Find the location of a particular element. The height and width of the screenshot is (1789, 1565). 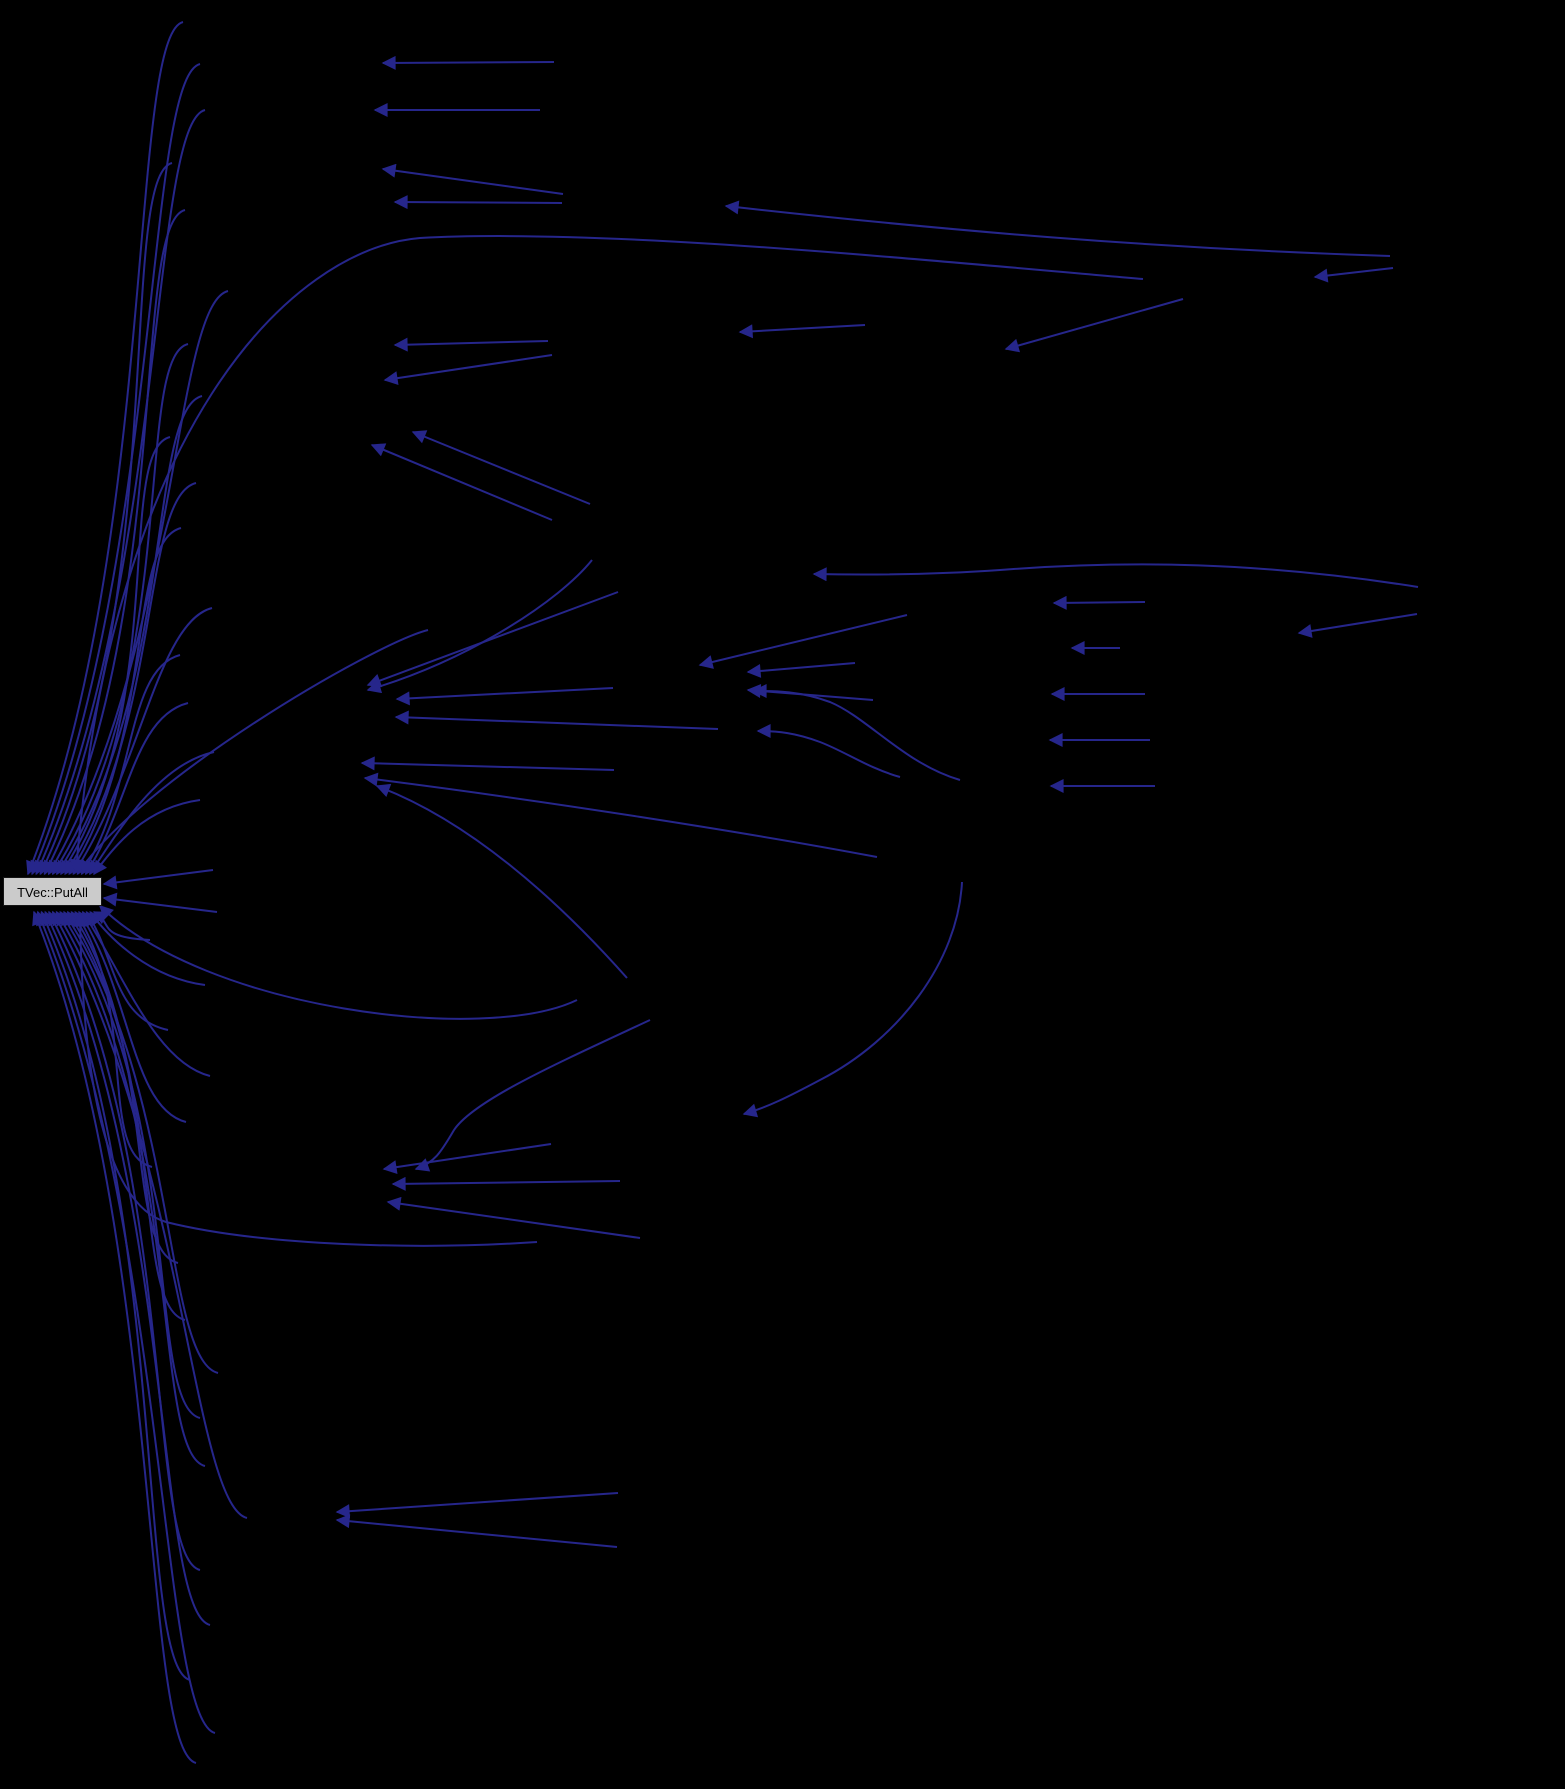

graph-node-tvec-putall: TVec::PutAll is located at coordinates (52, 891).